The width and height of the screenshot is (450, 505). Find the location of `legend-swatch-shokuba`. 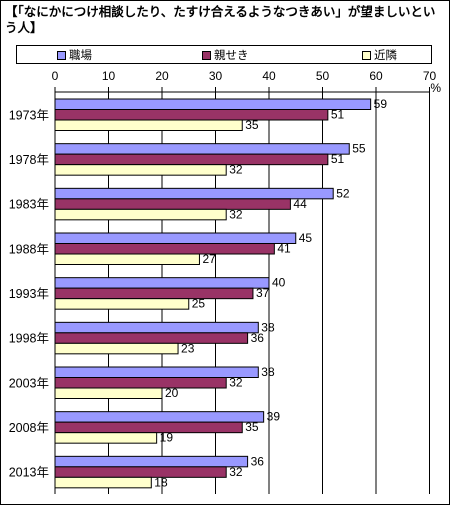

legend-swatch-shokuba is located at coordinates (61, 55).